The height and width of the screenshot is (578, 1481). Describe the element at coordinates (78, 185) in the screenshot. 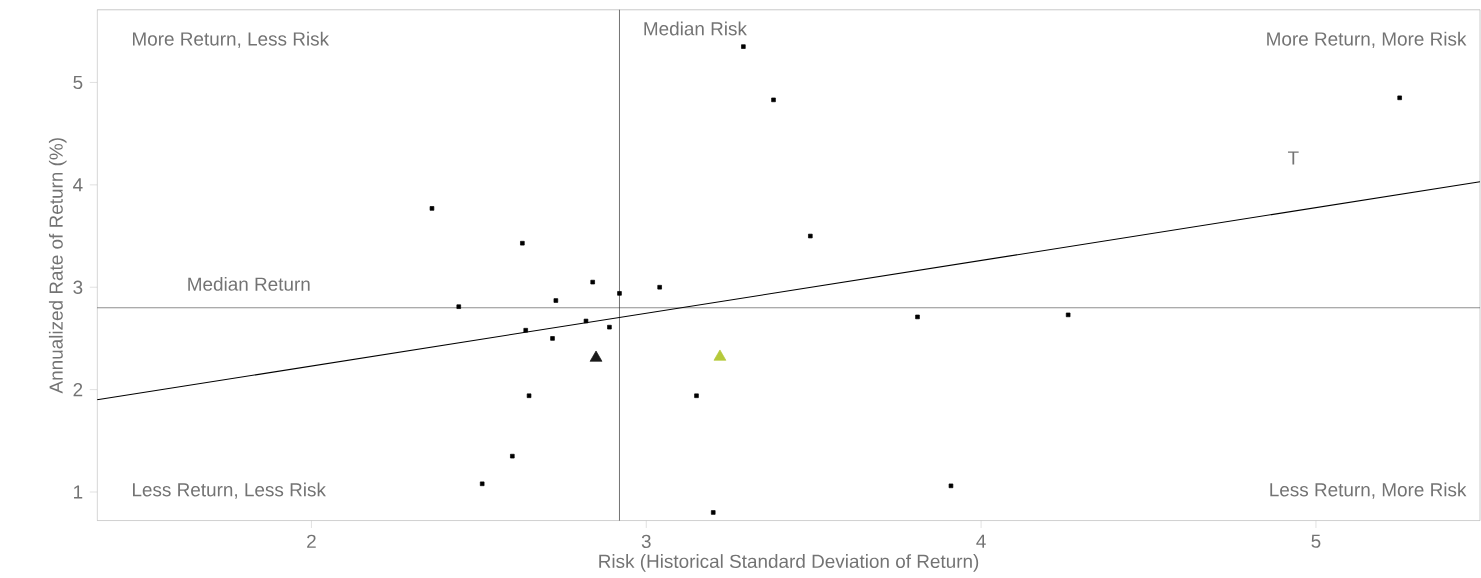

I see `y-tick-label: 4` at that location.